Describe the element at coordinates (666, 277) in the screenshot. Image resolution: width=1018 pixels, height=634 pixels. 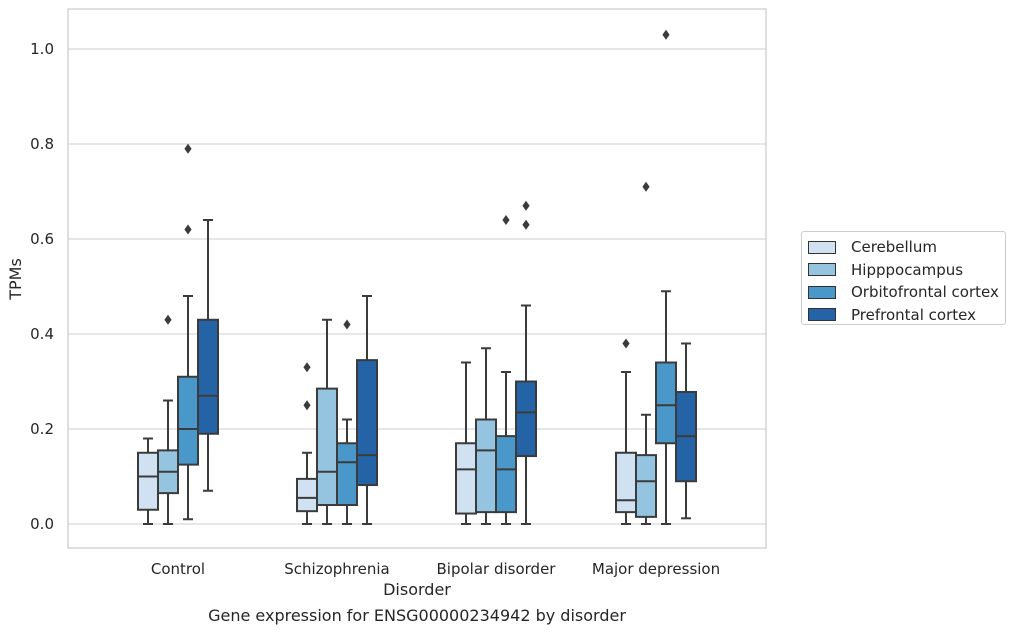
I see `box-orbitofrontal-cortex-major-depression` at that location.